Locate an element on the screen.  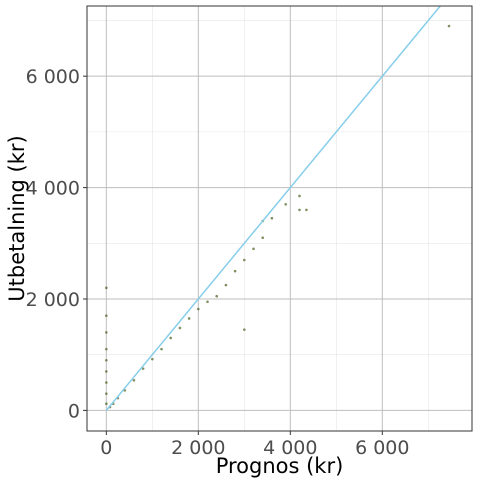
y-tick-label: 0 is located at coordinates (74, 411).